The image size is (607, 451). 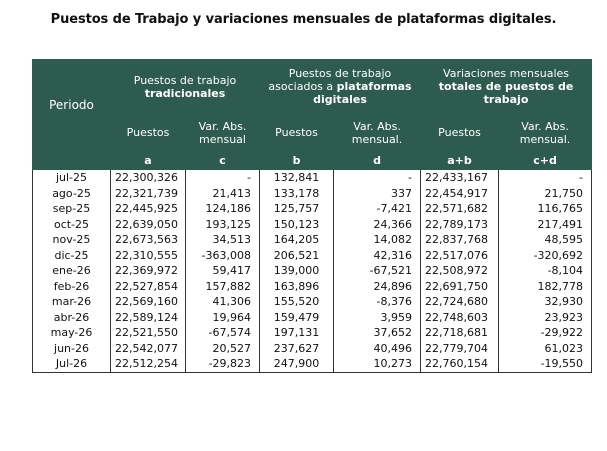 What do you see at coordinates (71, 224) in the screenshot?
I see `cell-period: oct-25` at bounding box center [71, 224].